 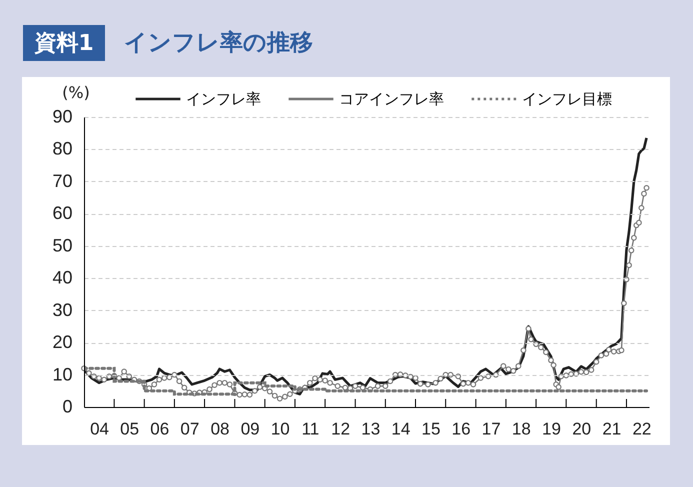 What do you see at coordinates (62, 278) in the screenshot?
I see `y-tick-label: 40` at bounding box center [62, 278].